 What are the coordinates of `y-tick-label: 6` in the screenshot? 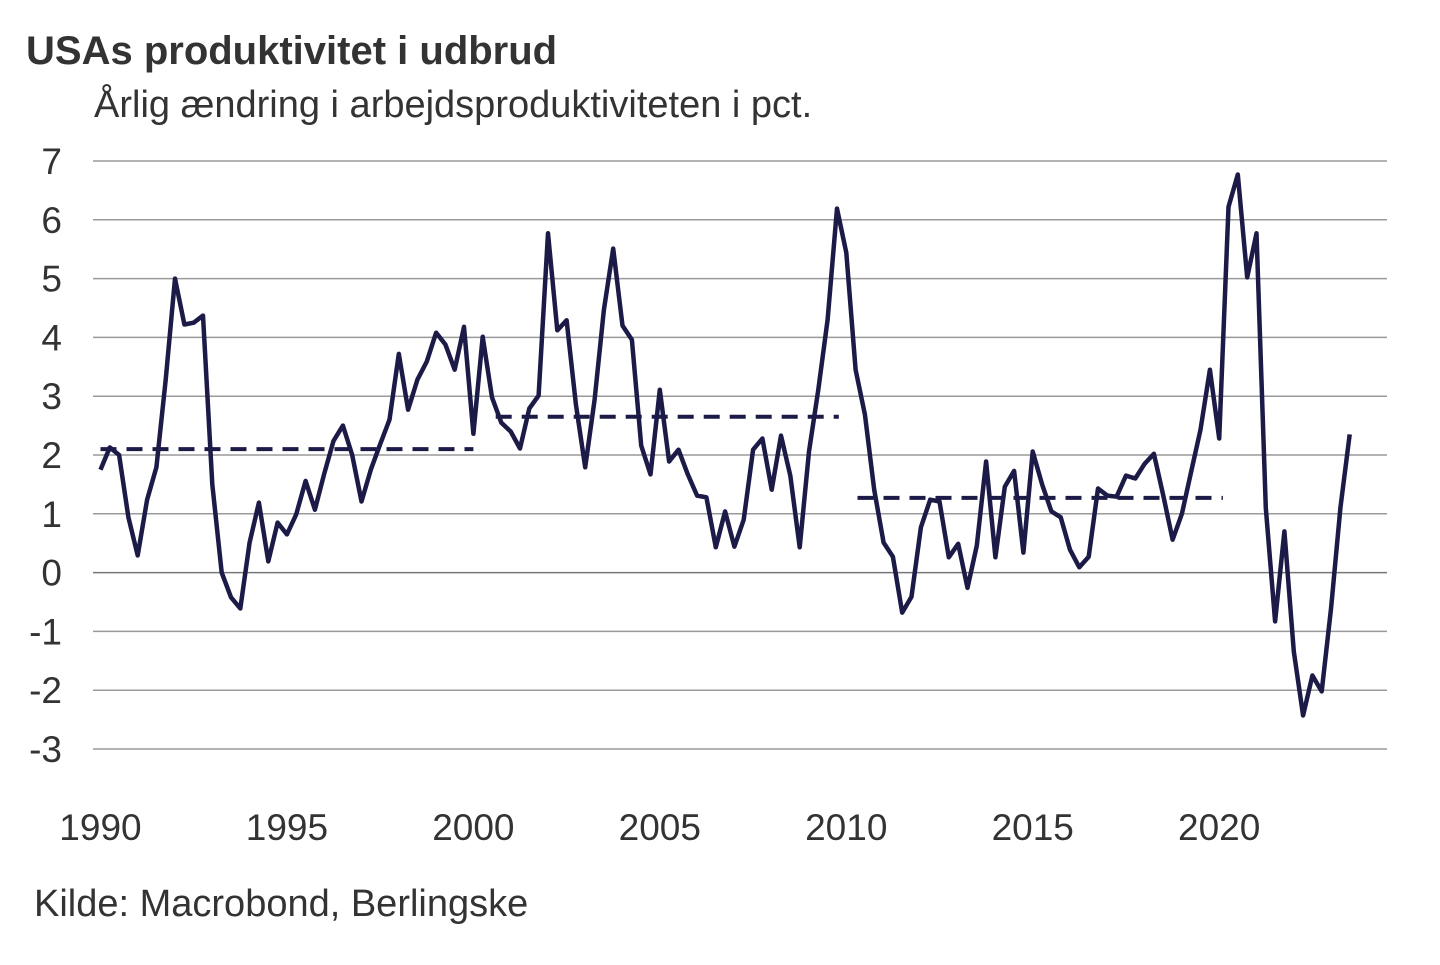 It's located at (51, 220).